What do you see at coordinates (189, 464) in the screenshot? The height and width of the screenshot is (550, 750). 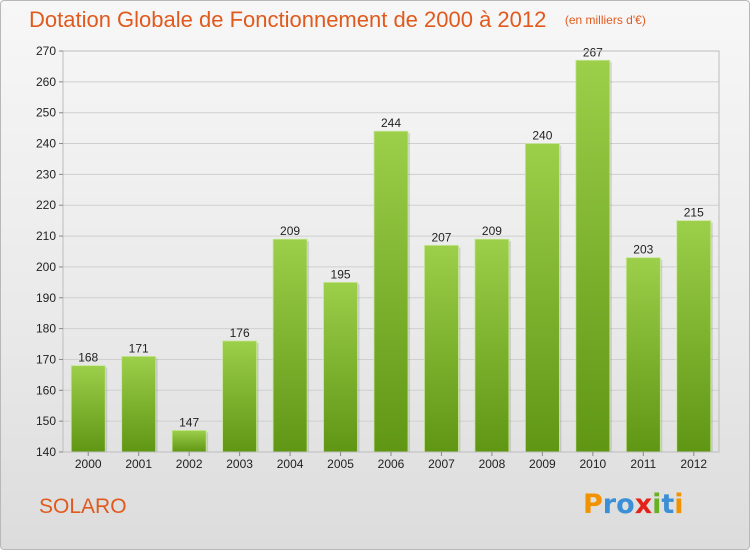 I see `x-tick-label: 2002` at bounding box center [189, 464].